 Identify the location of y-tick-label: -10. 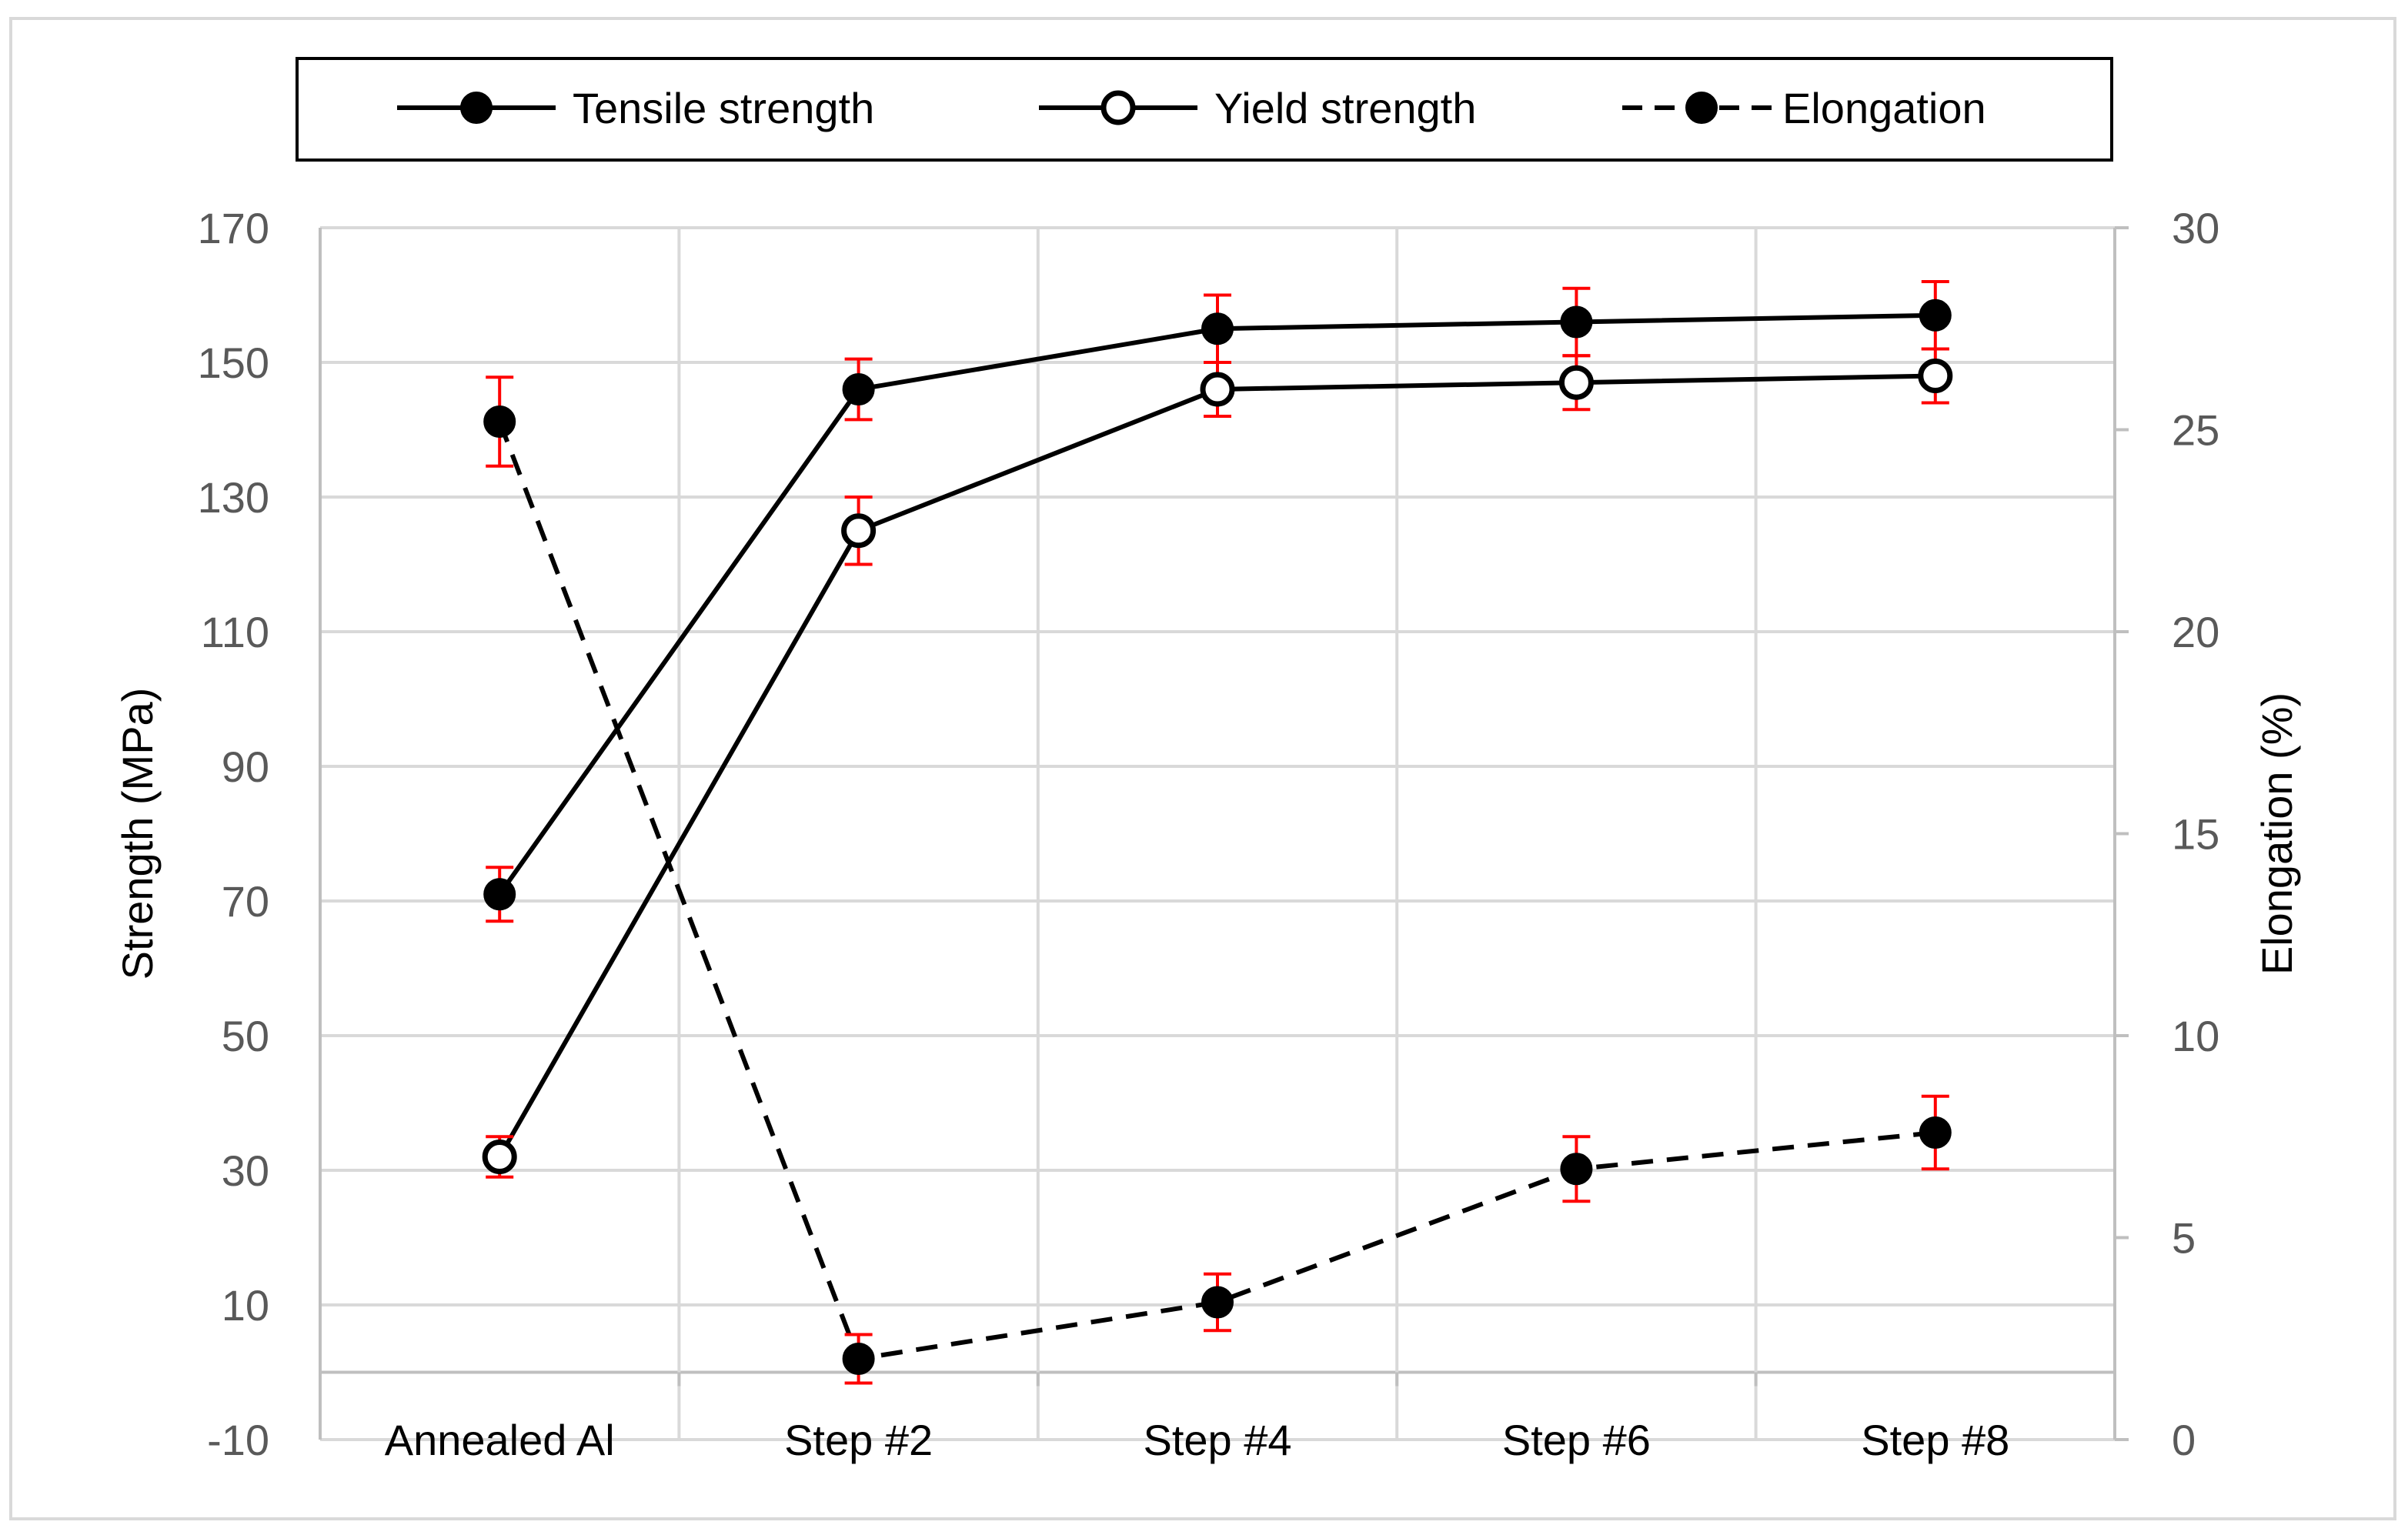
(238, 1440).